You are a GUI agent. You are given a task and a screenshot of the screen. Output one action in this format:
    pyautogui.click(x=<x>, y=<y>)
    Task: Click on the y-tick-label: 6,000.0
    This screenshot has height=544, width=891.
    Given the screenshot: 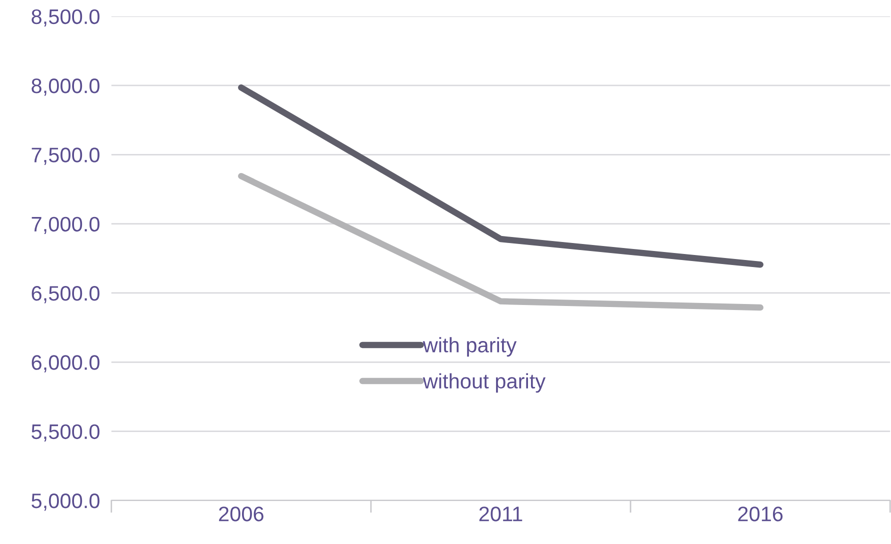 What is the action you would take?
    pyautogui.click(x=66, y=363)
    